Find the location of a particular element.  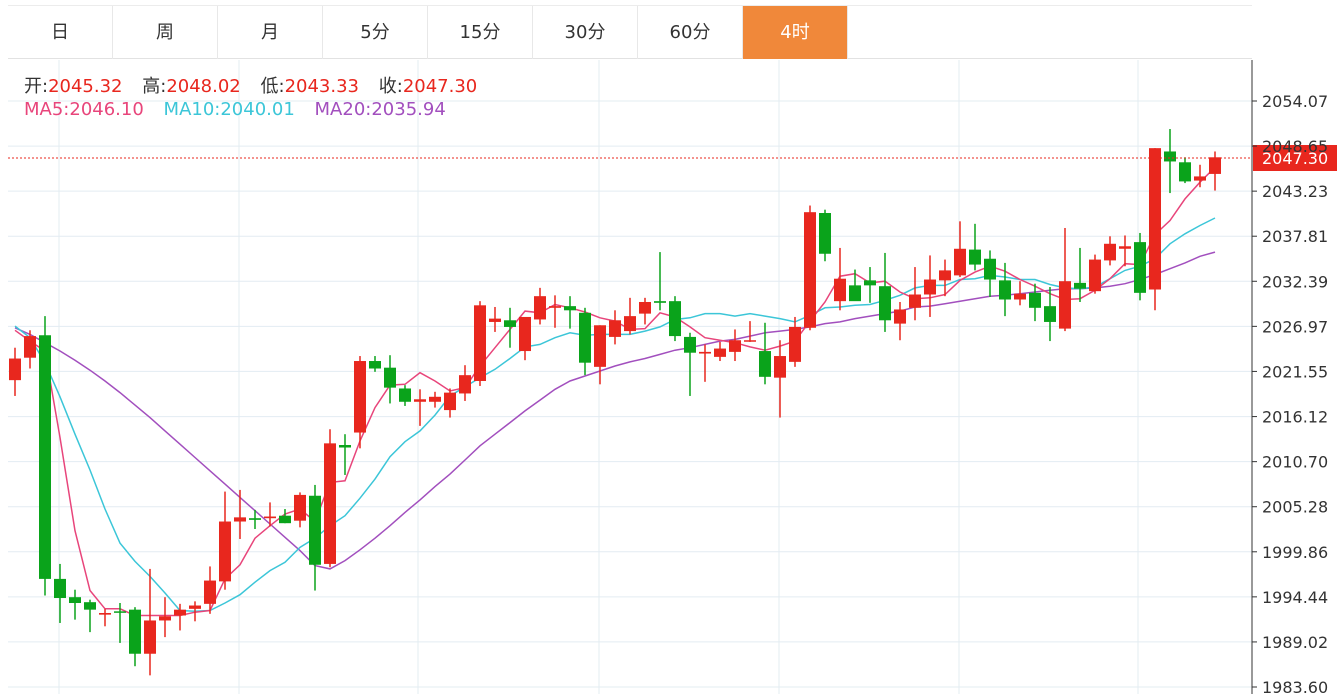

ohlc-readout: 开:2045.32 高:2048.02 低:2043.33 收:2047.30 is located at coordinates (250, 85).